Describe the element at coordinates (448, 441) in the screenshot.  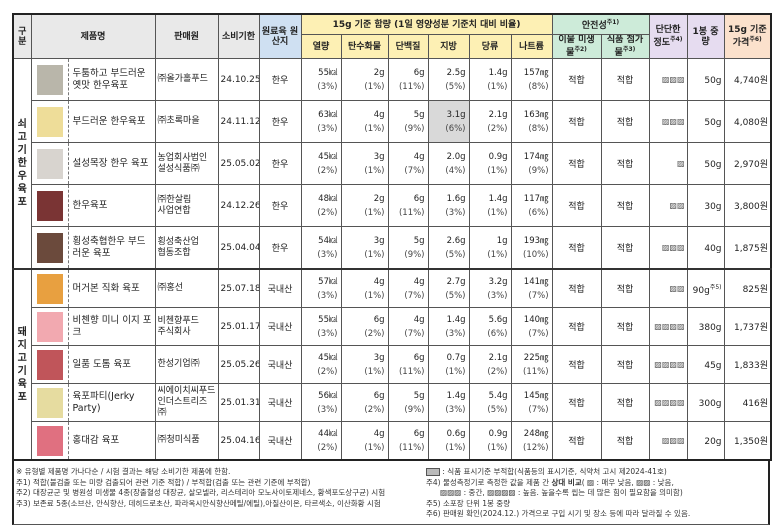
I see `nutrition-fat: 0.6g (1%)` at that location.